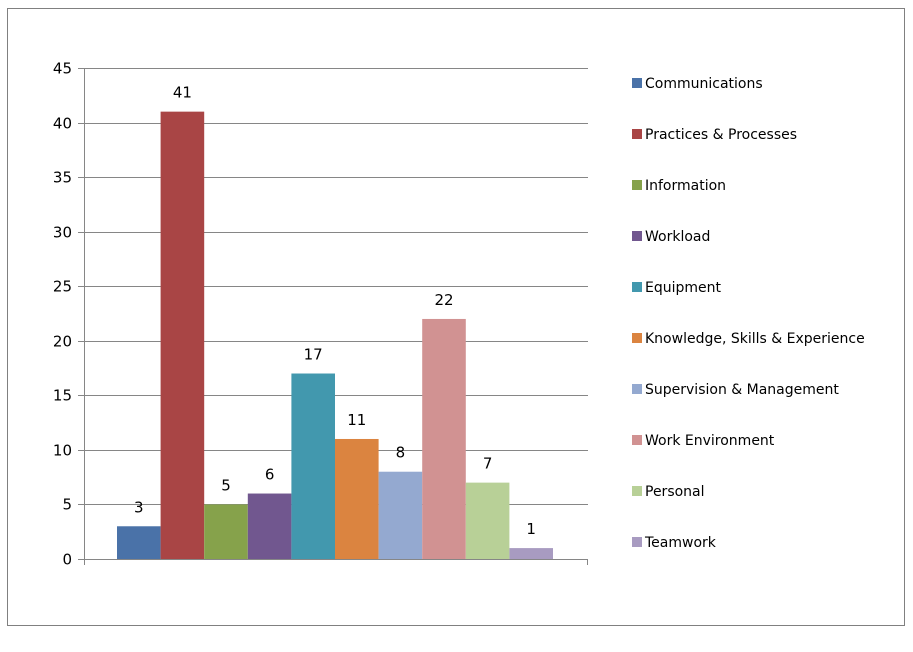 This screenshot has width=913, height=652. What do you see at coordinates (313, 355) in the screenshot?
I see `data-label: 17` at bounding box center [313, 355].